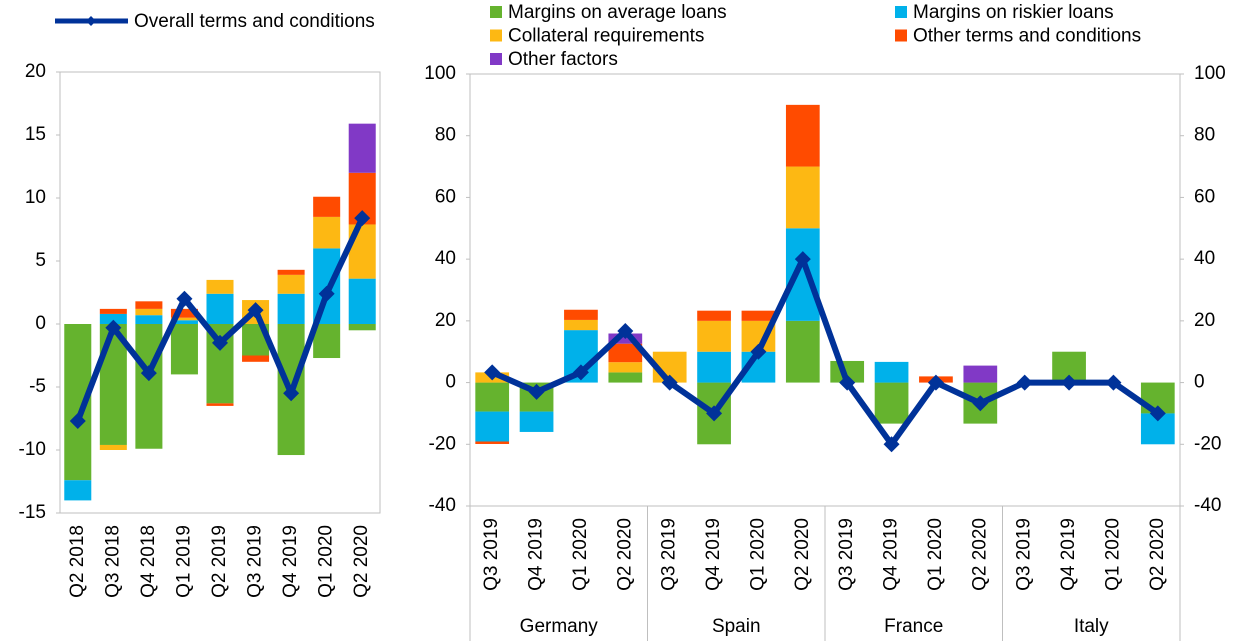 The image size is (1240, 641). What do you see at coordinates (91, 21) in the screenshot?
I see `legend-marker` at bounding box center [91, 21].